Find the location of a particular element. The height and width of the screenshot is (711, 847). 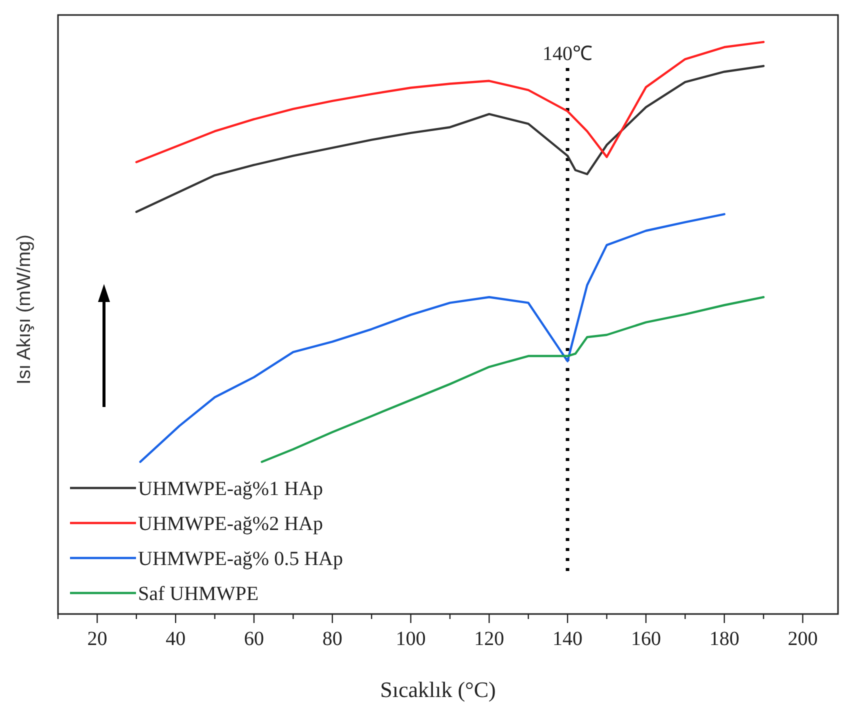

x-tick-label: 200 is located at coordinates (803, 639).